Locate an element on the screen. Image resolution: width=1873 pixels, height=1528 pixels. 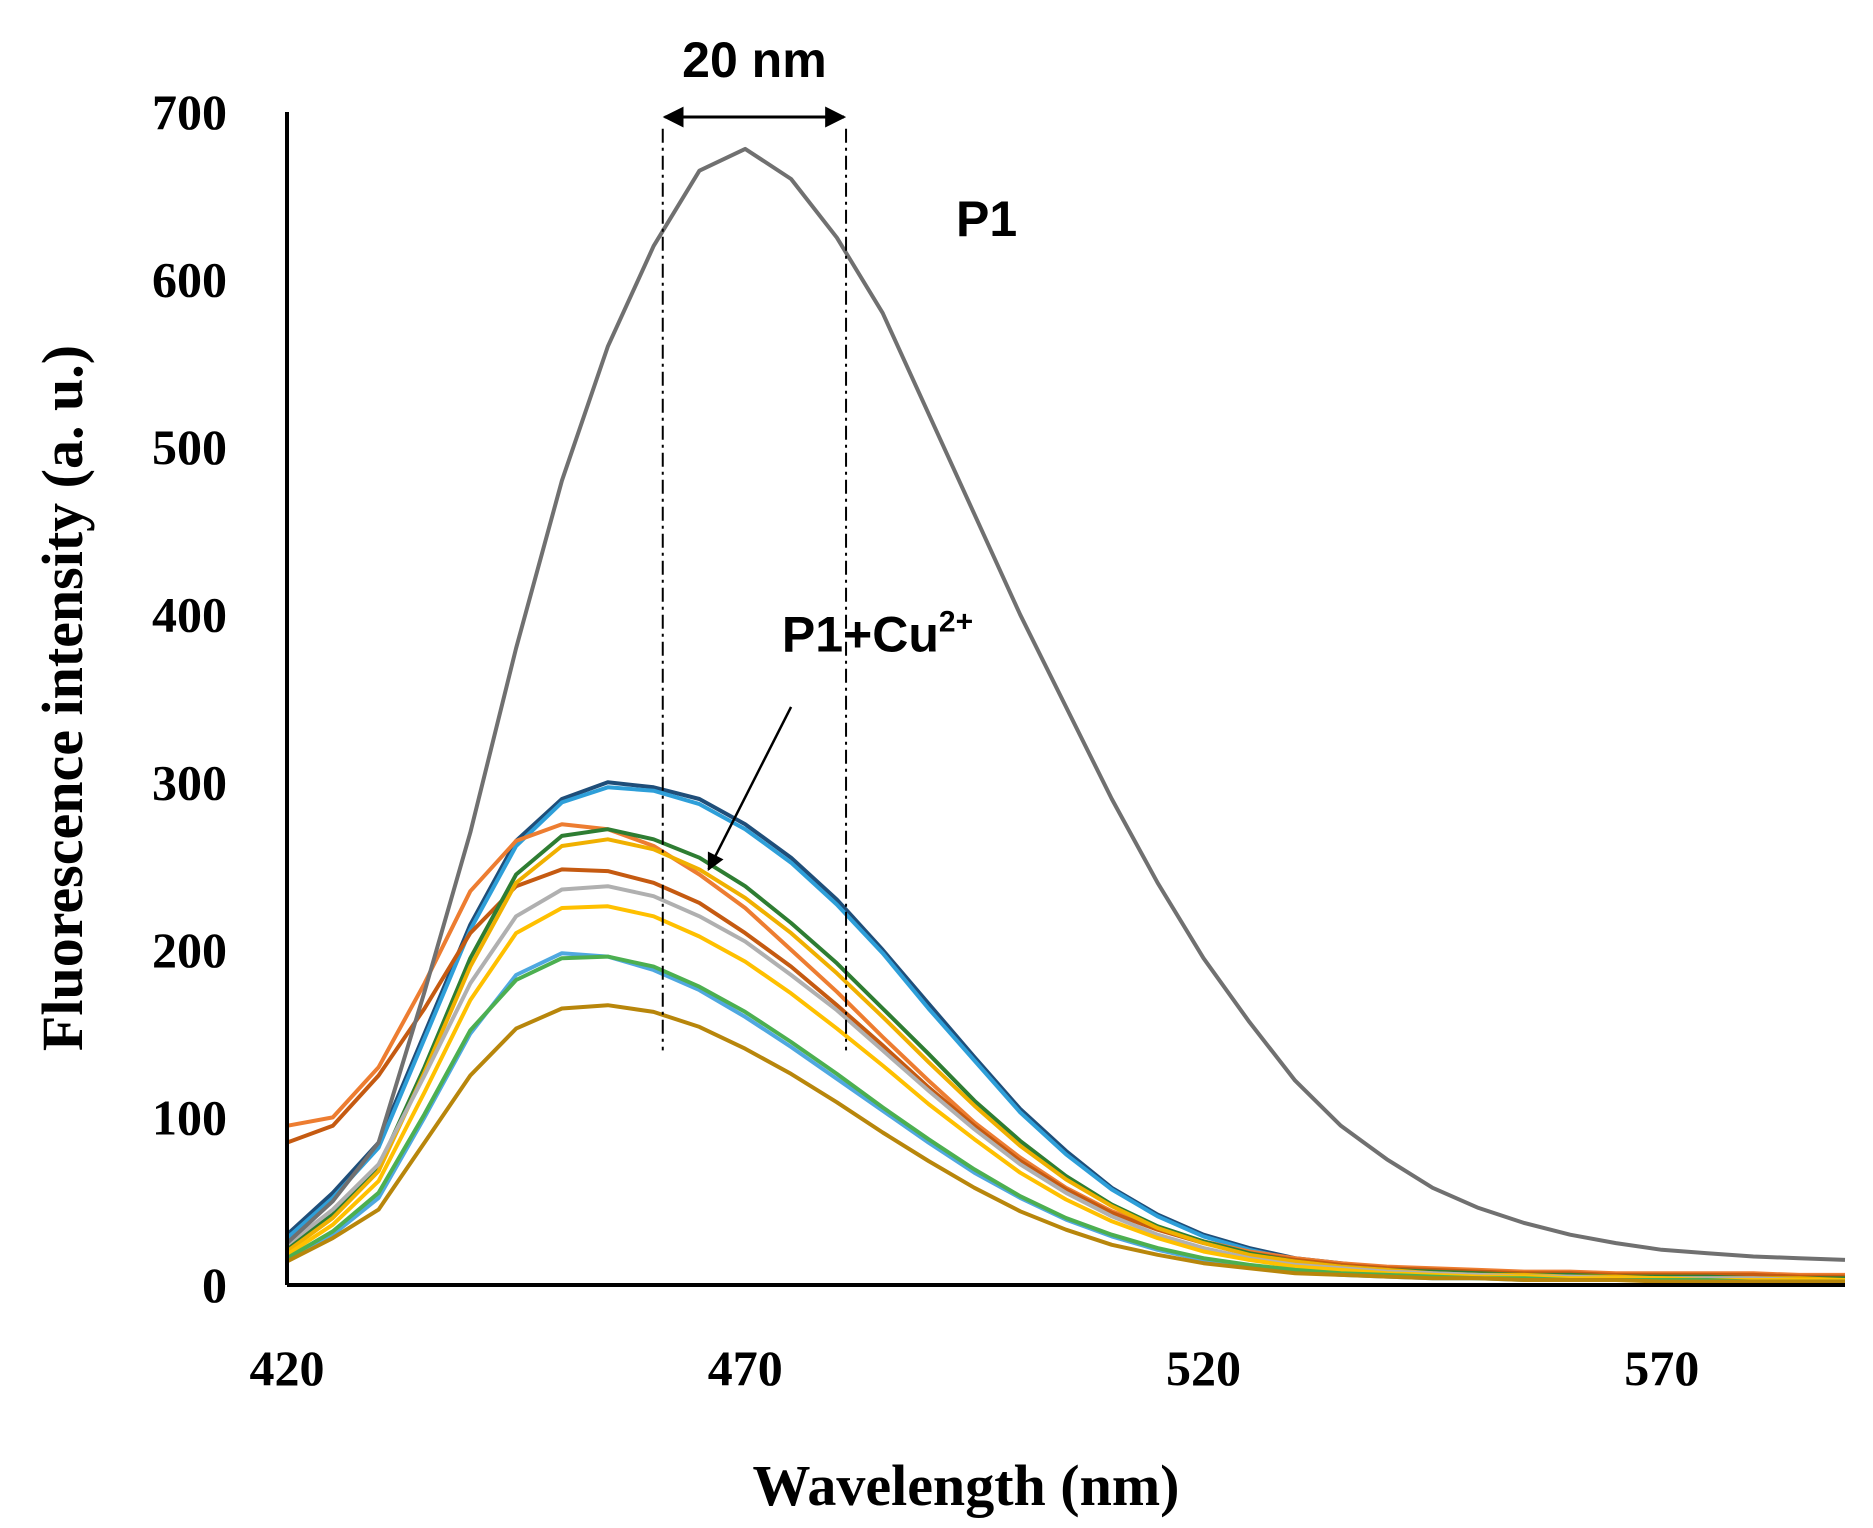
y-tick-label: 600 is located at coordinates (189, 280).